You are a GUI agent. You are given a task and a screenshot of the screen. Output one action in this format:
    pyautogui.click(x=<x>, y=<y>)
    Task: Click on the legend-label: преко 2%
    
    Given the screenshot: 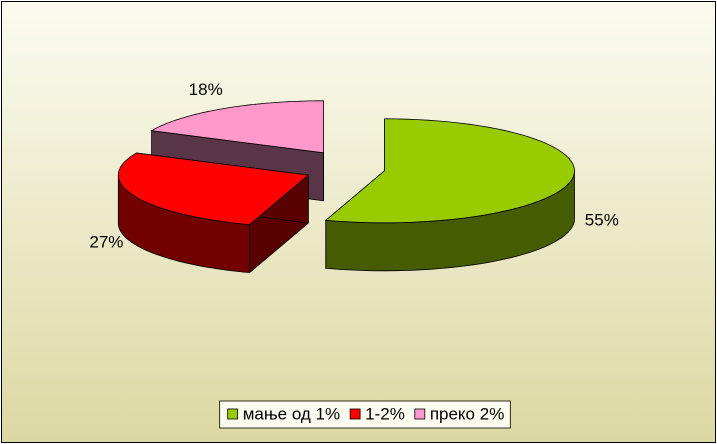 What is the action you would take?
    pyautogui.click(x=467, y=413)
    